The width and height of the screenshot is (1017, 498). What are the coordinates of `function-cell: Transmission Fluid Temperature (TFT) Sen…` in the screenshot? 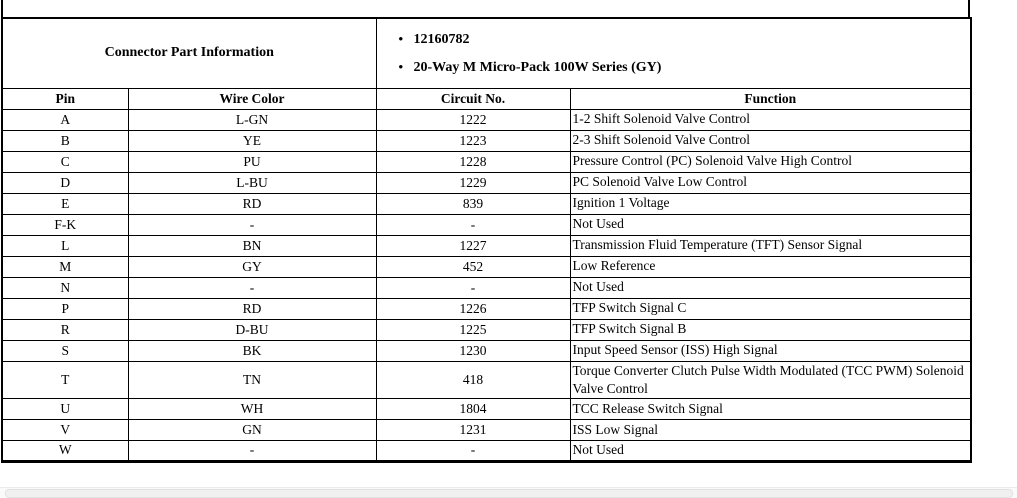 It's located at (770, 245).